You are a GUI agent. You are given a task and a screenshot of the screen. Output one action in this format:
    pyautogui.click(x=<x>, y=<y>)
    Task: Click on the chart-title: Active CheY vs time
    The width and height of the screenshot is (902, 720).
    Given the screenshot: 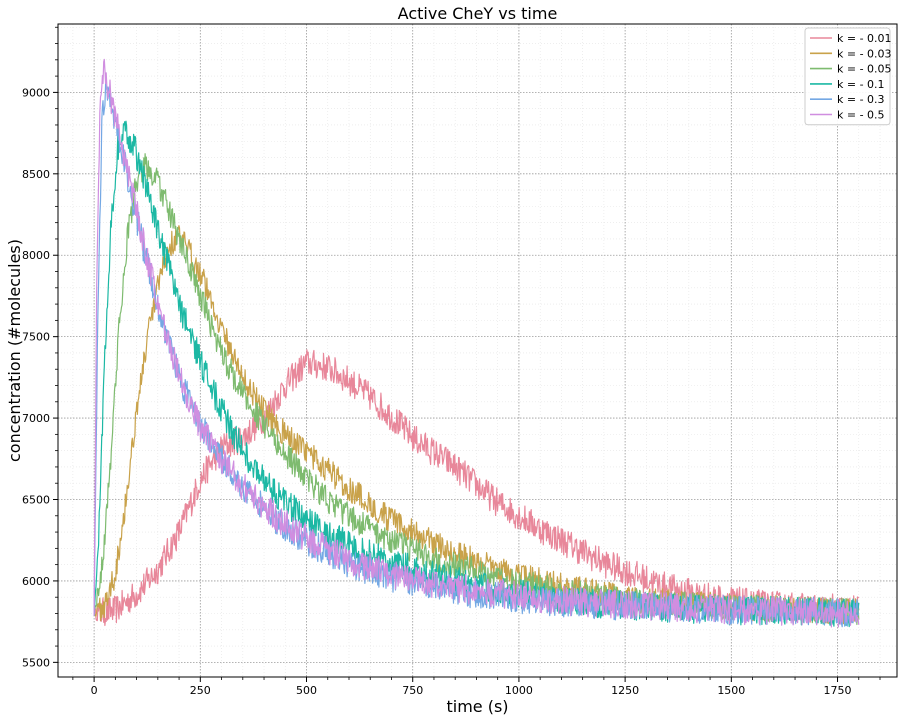 What is the action you would take?
    pyautogui.click(x=478, y=13)
    